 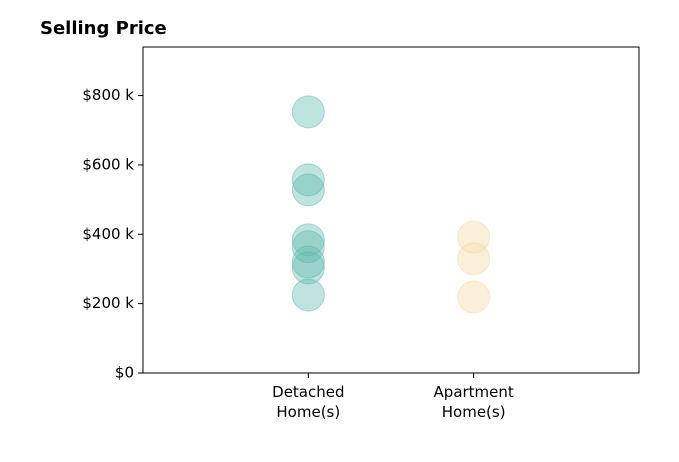 I want to click on x-tick-label: Apartment Home(s), so click(x=474, y=402).